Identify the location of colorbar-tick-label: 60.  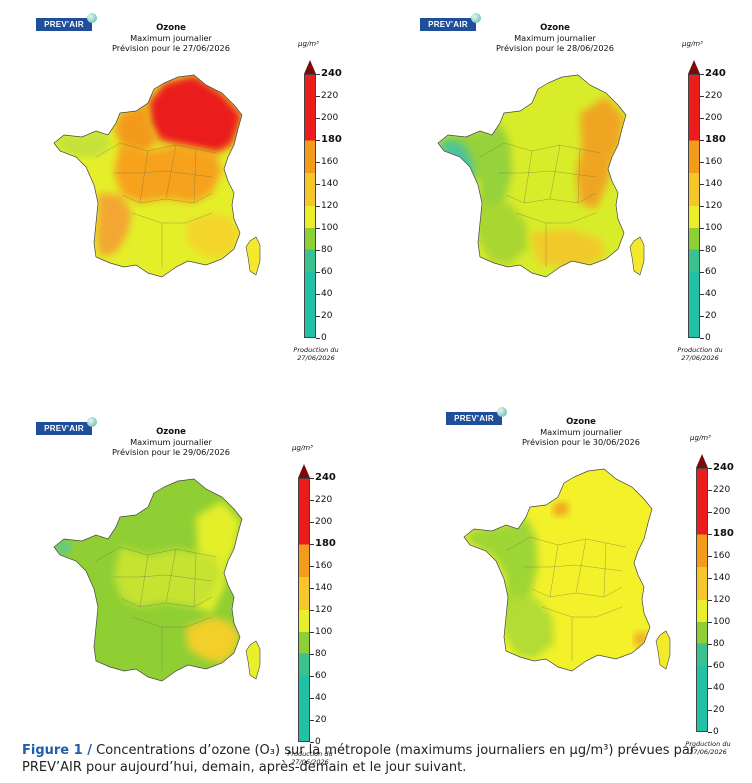
(327, 272).